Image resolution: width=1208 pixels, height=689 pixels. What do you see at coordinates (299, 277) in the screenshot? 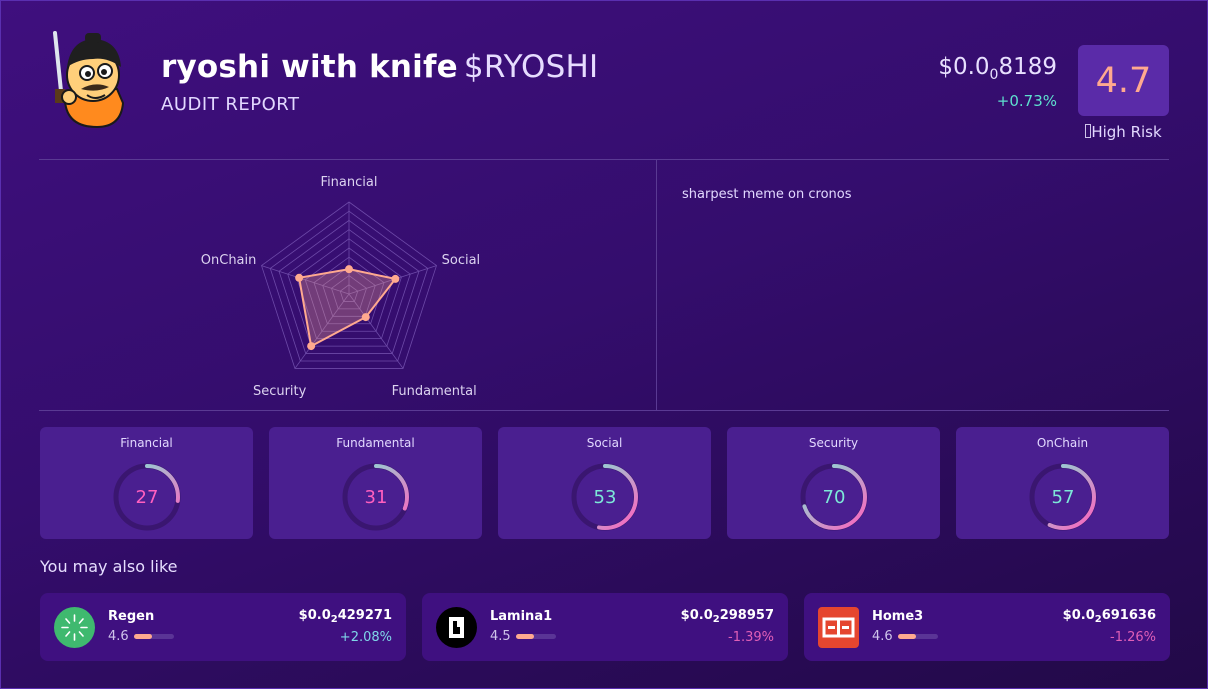
I see `radar-point-onchain` at bounding box center [299, 277].